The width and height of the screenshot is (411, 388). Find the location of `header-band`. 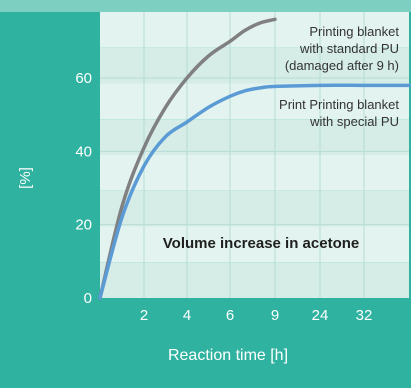

header-band is located at coordinates (205, 6).